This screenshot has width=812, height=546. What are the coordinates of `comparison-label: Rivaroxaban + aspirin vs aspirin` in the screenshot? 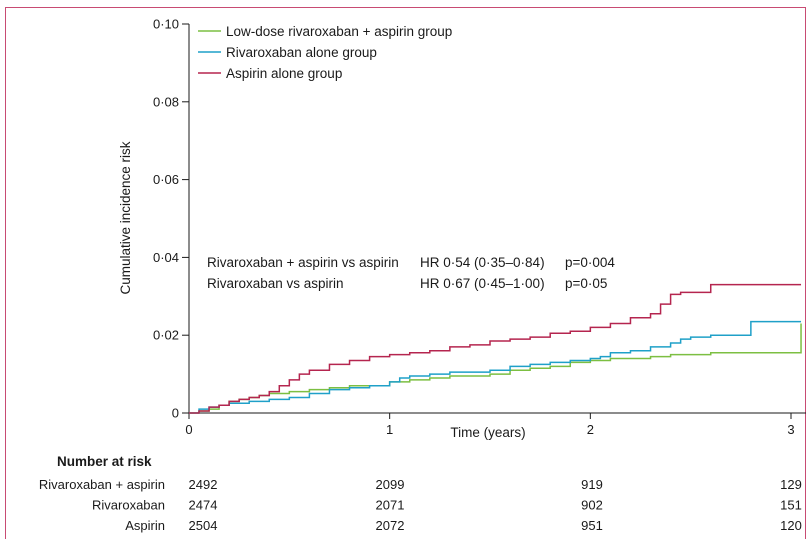 It's located at (303, 262).